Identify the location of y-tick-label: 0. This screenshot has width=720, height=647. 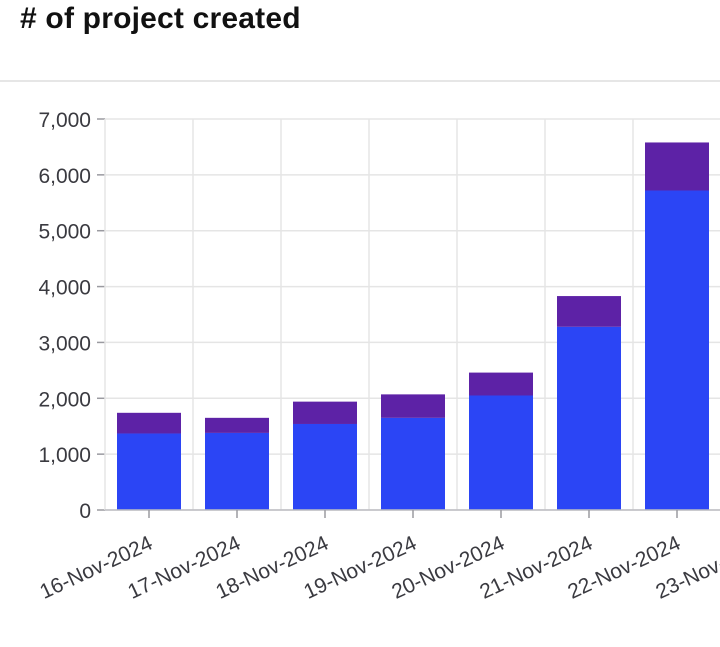
(85, 511).